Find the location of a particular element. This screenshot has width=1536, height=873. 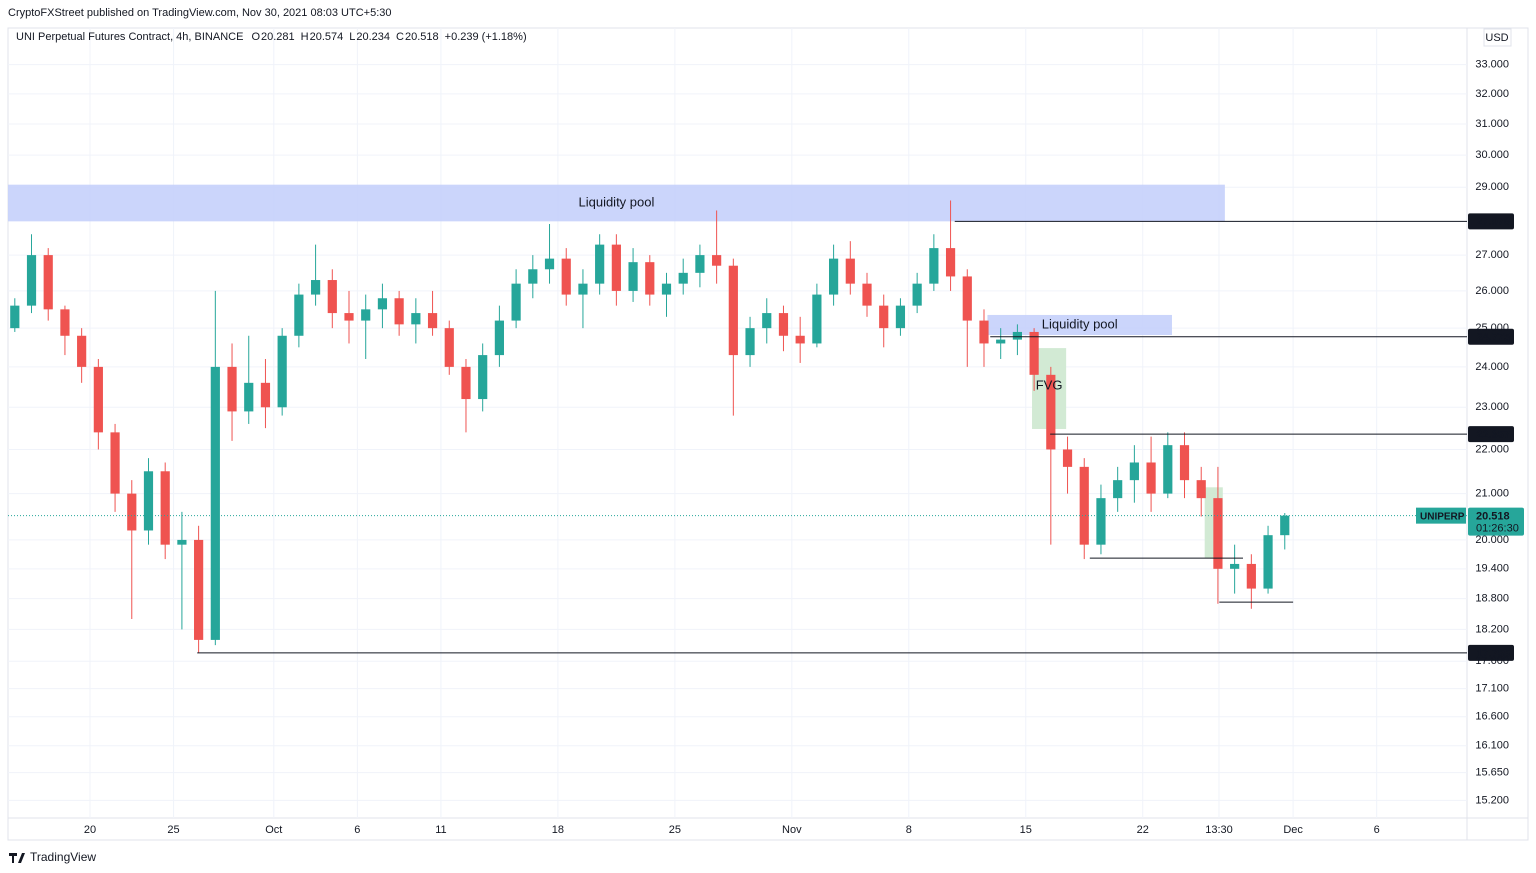

y-tick-label: 21.000 is located at coordinates (1492, 494).